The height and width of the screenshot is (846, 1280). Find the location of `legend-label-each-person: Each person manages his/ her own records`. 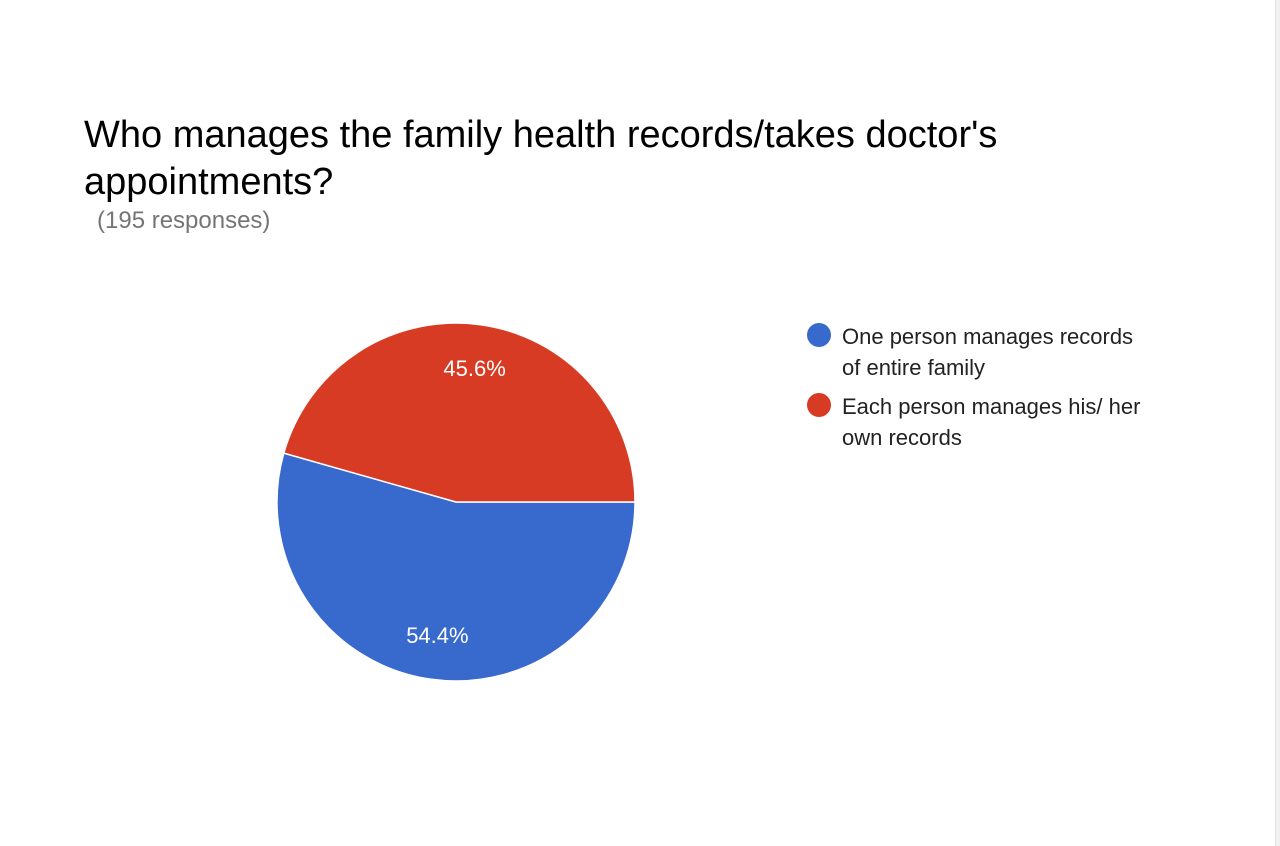

legend-label-each-person: Each person manages his/ her own records is located at coordinates (991, 422).